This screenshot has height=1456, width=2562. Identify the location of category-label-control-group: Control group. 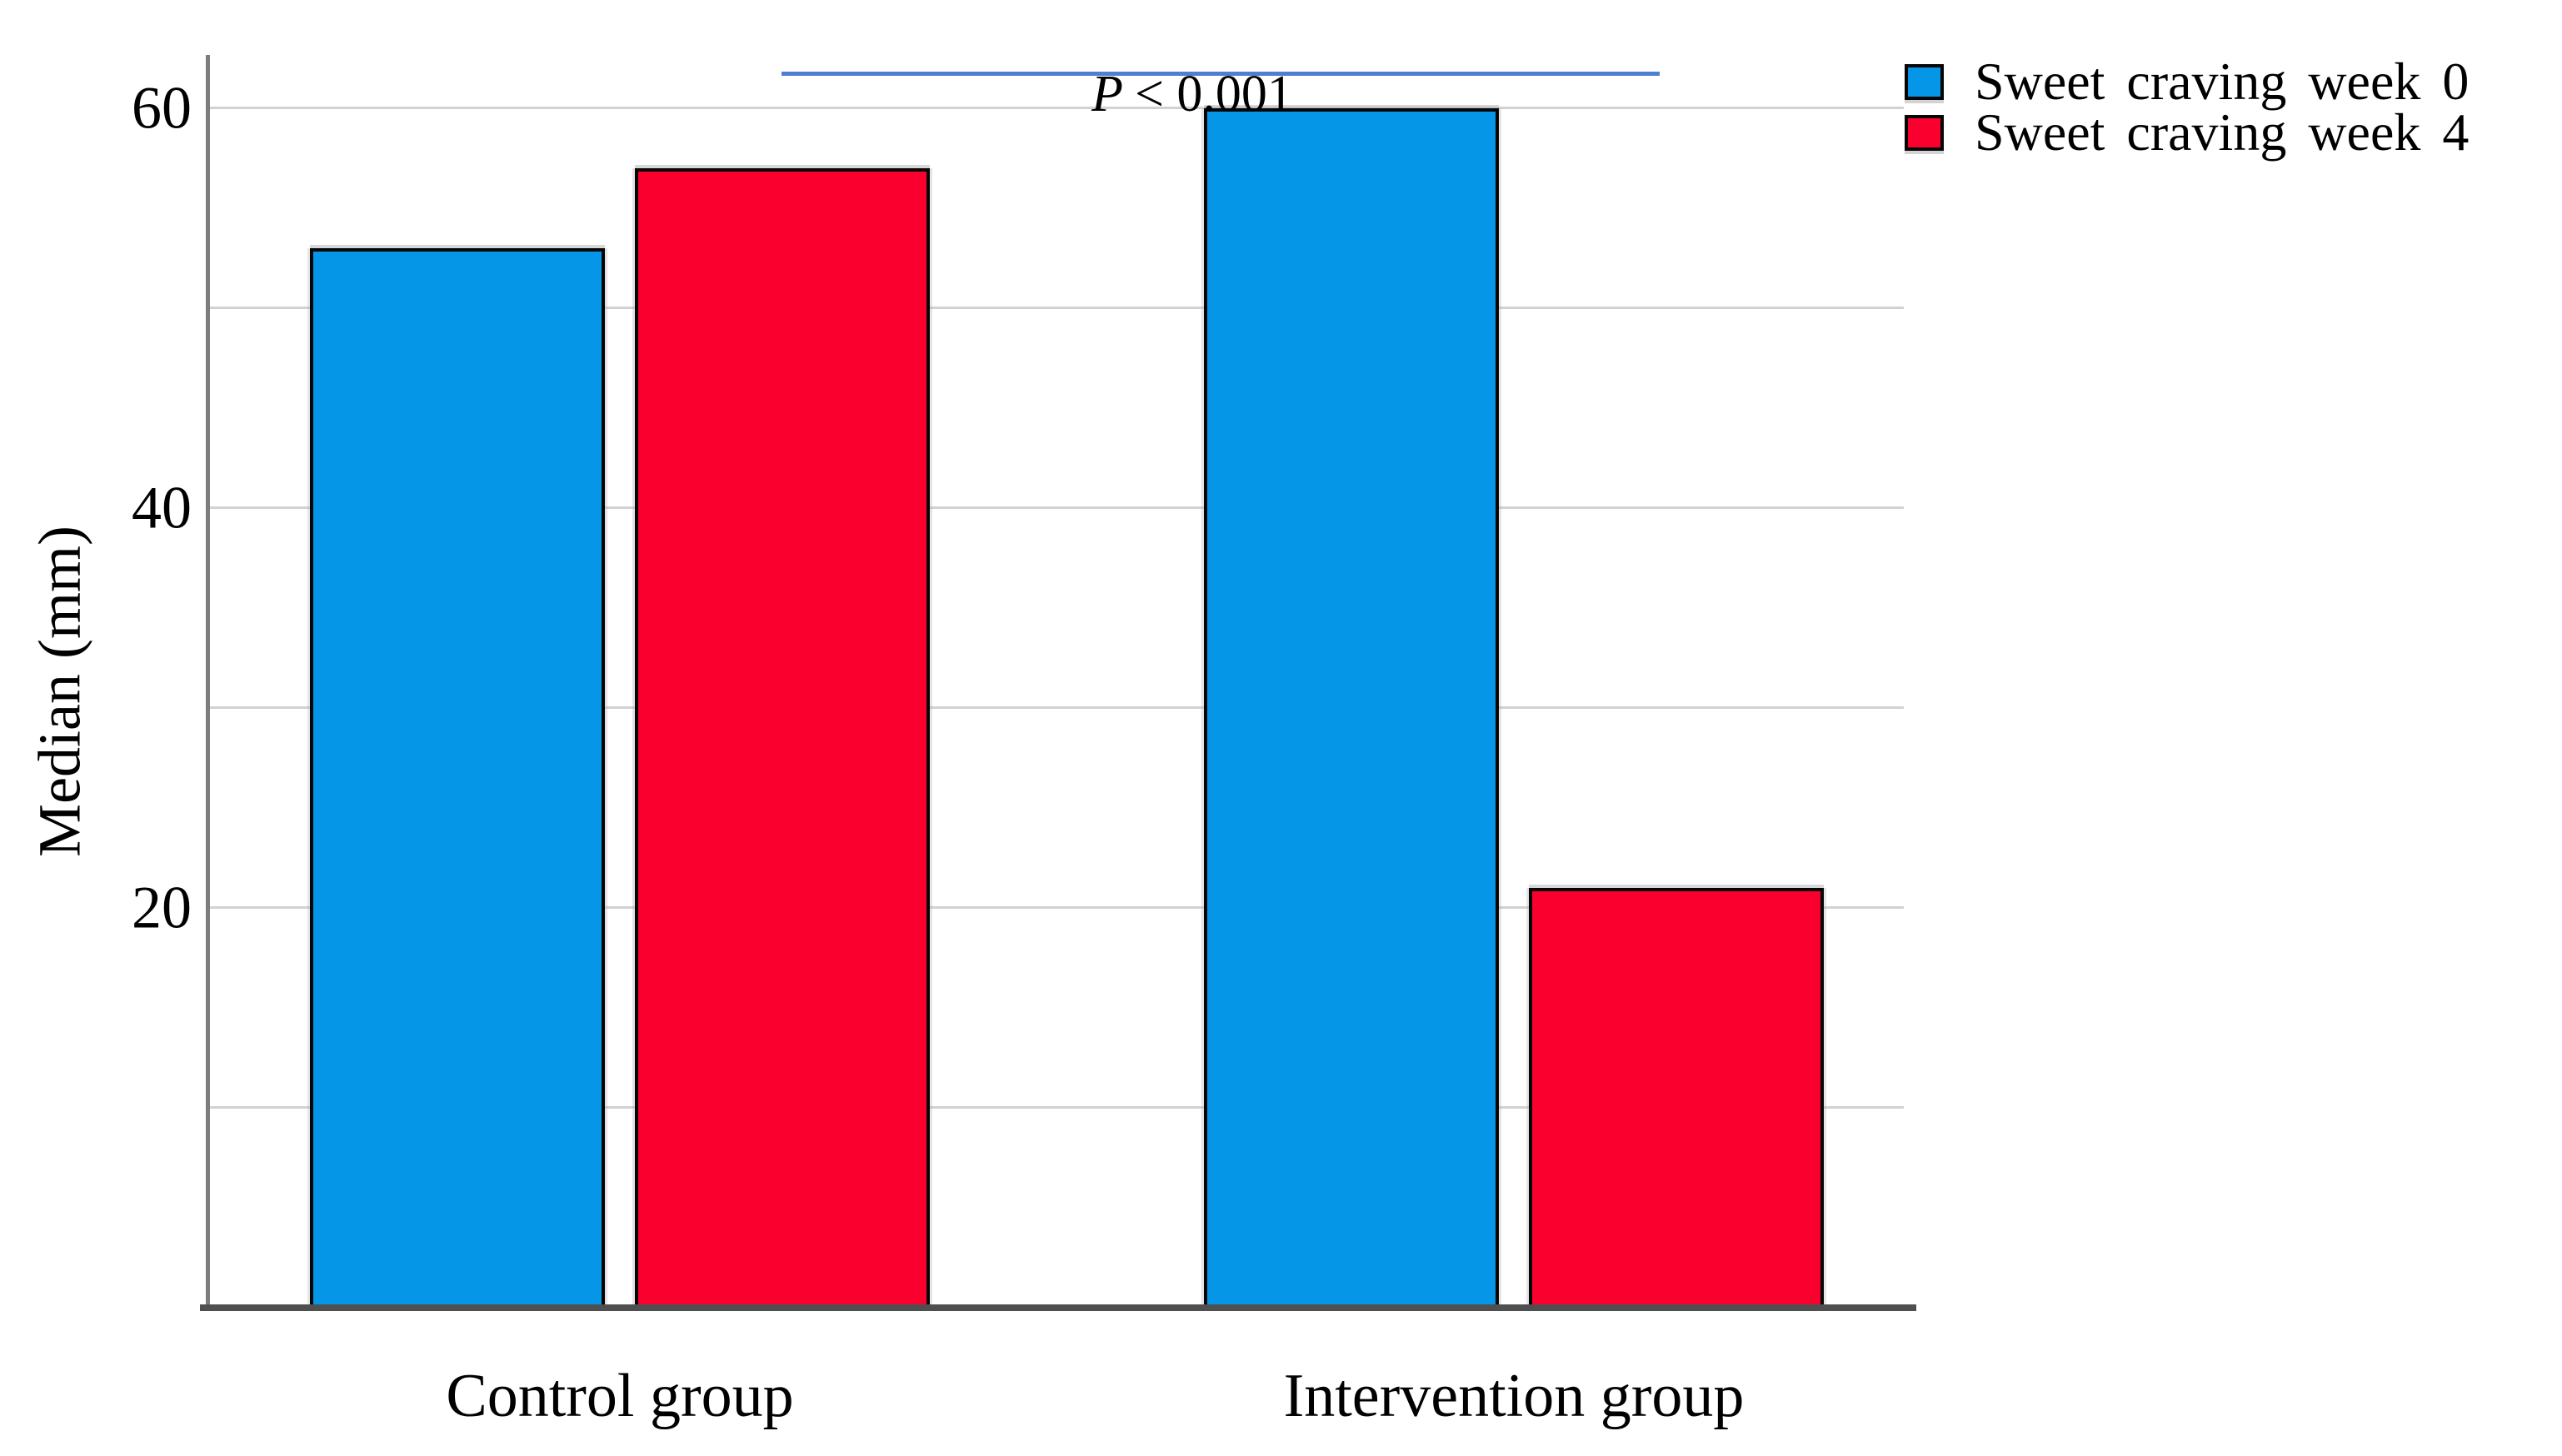
(620, 1396).